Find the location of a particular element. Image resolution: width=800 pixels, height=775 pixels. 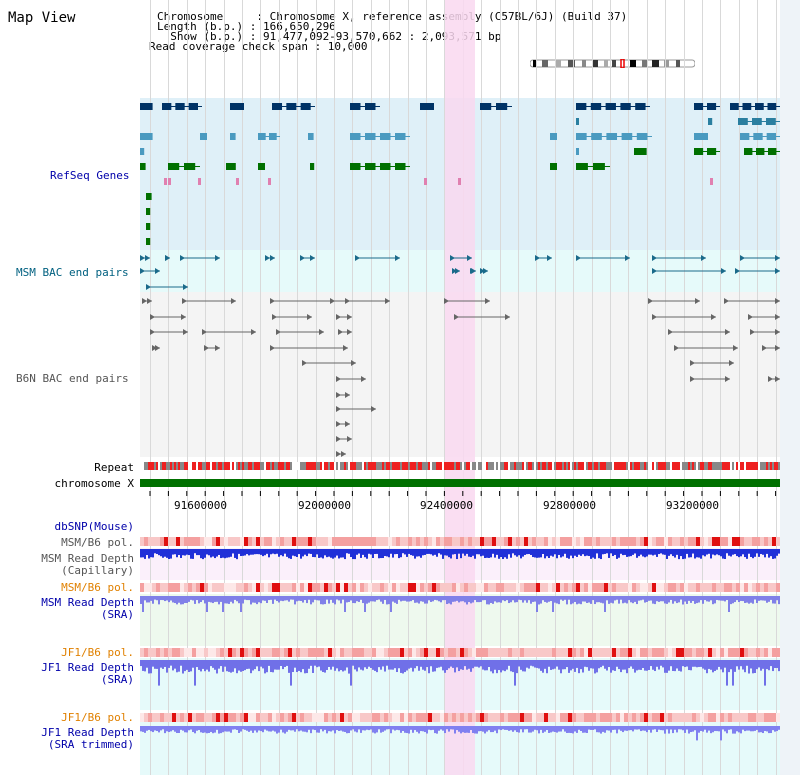

msm-bac-label: MSM BAC end pairs is located at coordinates (72, 272).